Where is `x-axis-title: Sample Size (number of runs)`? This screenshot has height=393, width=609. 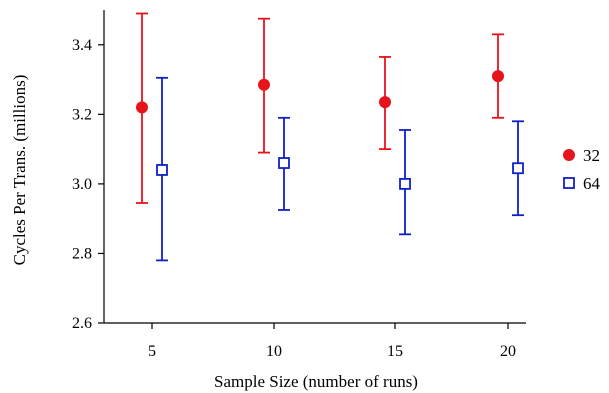 x-axis-title: Sample Size (number of runs) is located at coordinates (316, 381).